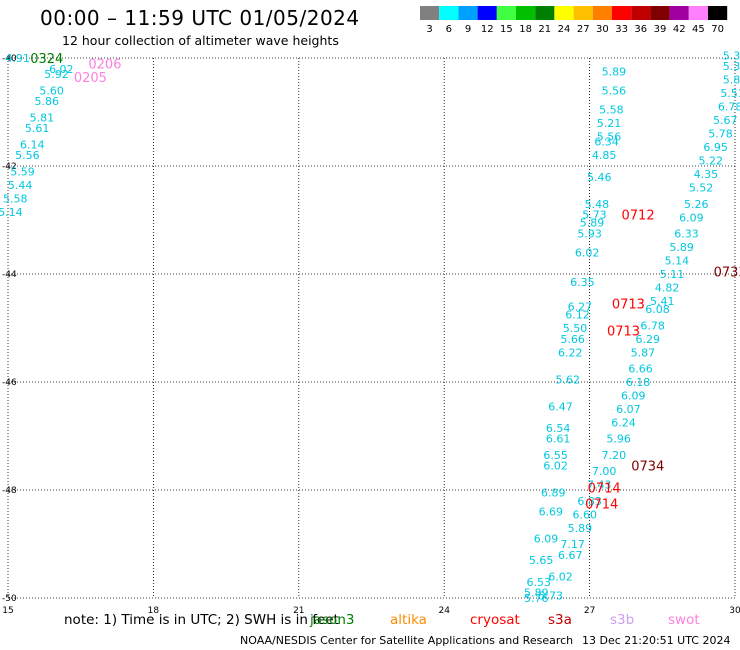 This screenshot has width=740, height=650. I want to click on y-tick-label: -42, so click(9, 167).